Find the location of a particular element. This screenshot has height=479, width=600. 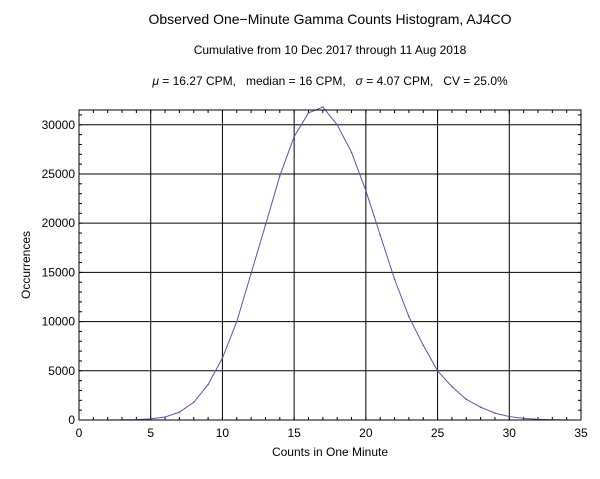

x-tick-label: 5 is located at coordinates (150, 433).